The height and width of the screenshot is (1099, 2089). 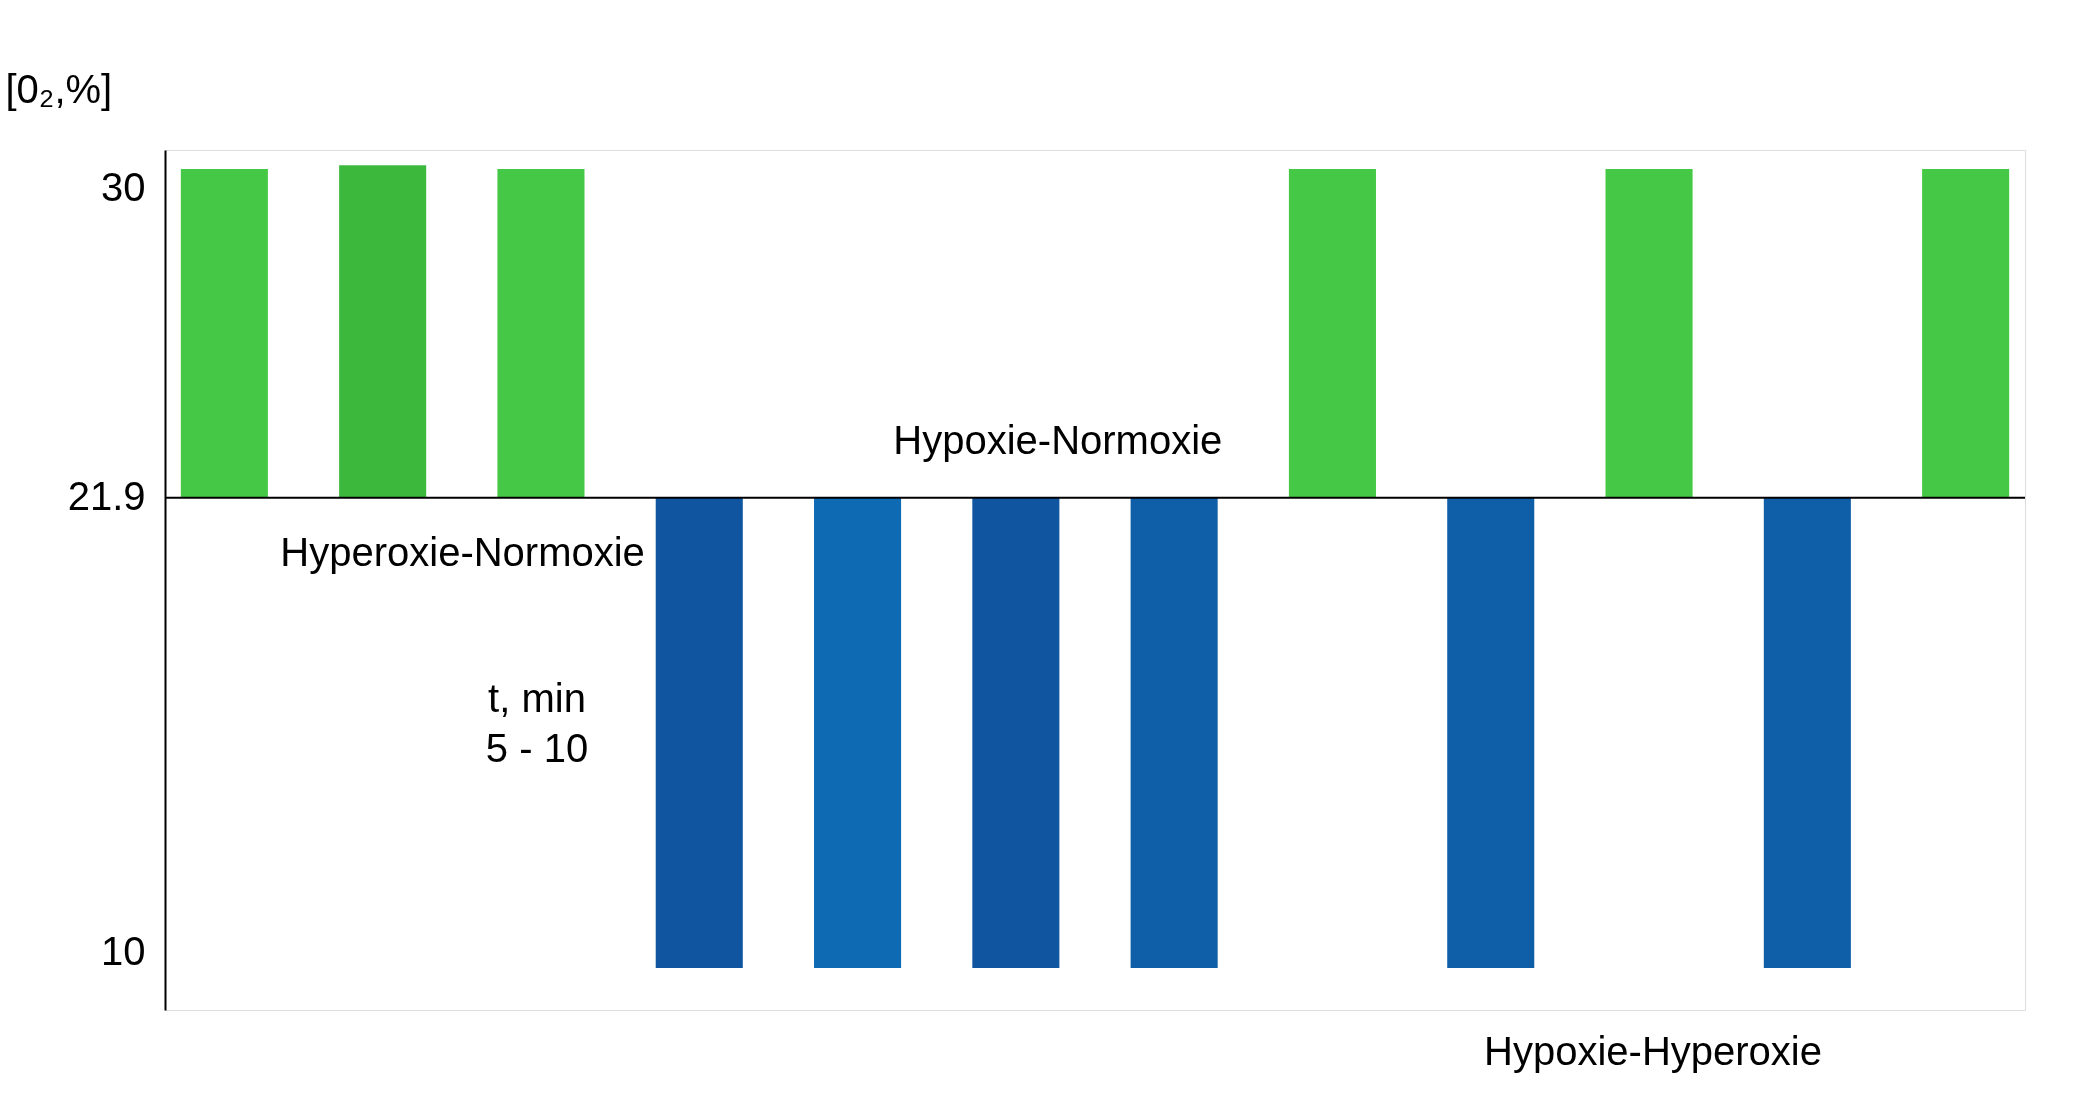 What do you see at coordinates (123, 951) in the screenshot?
I see `y-tick-label: 10` at bounding box center [123, 951].